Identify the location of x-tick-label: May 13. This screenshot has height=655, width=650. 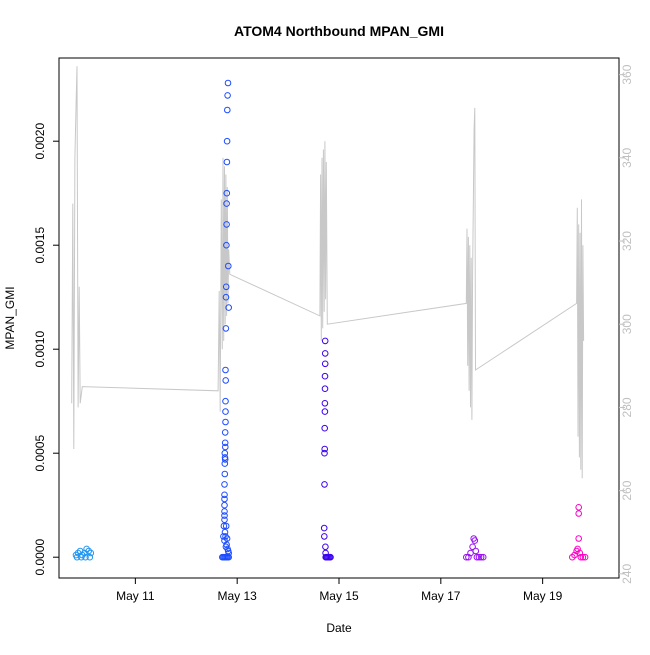
(238, 596).